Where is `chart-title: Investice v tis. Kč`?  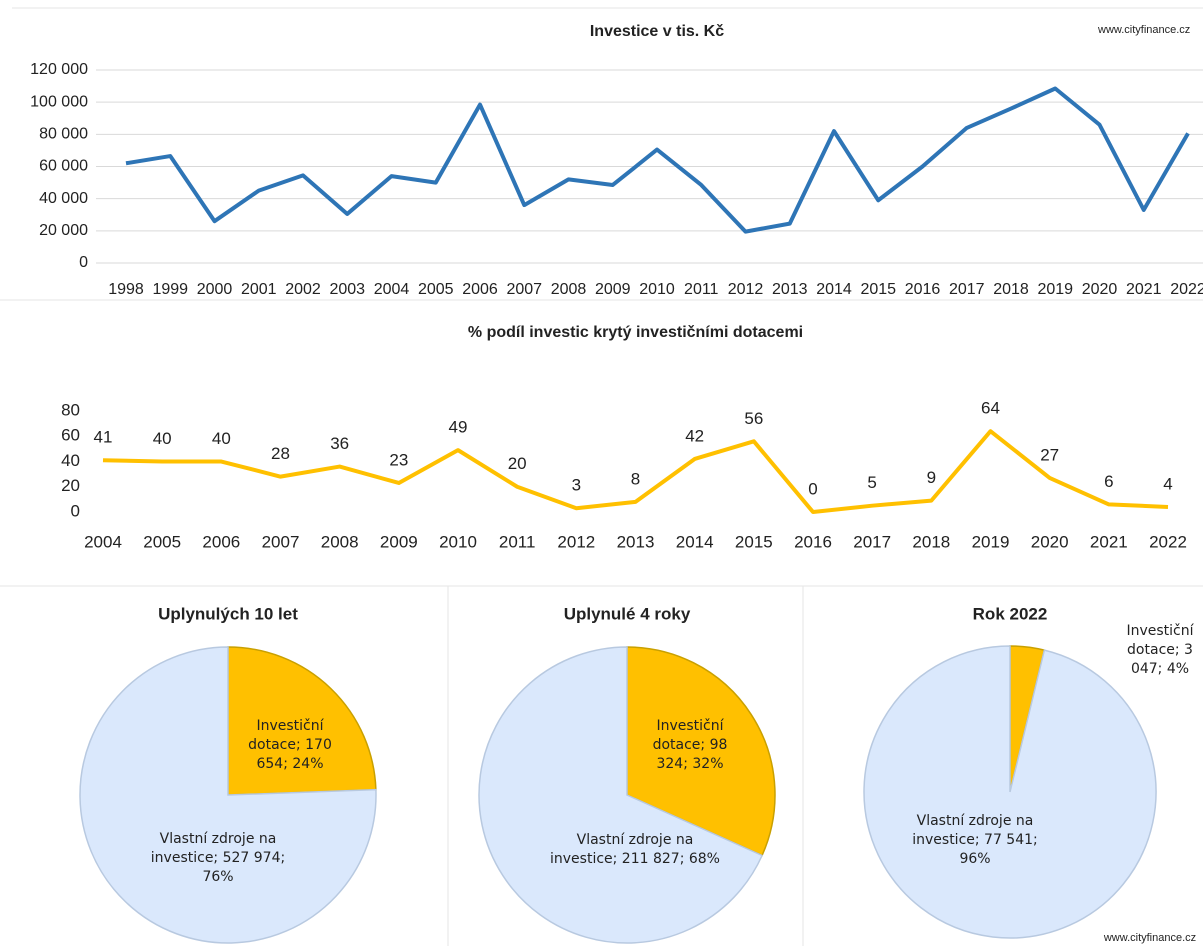
chart-title: Investice v tis. Kč is located at coordinates (657, 31).